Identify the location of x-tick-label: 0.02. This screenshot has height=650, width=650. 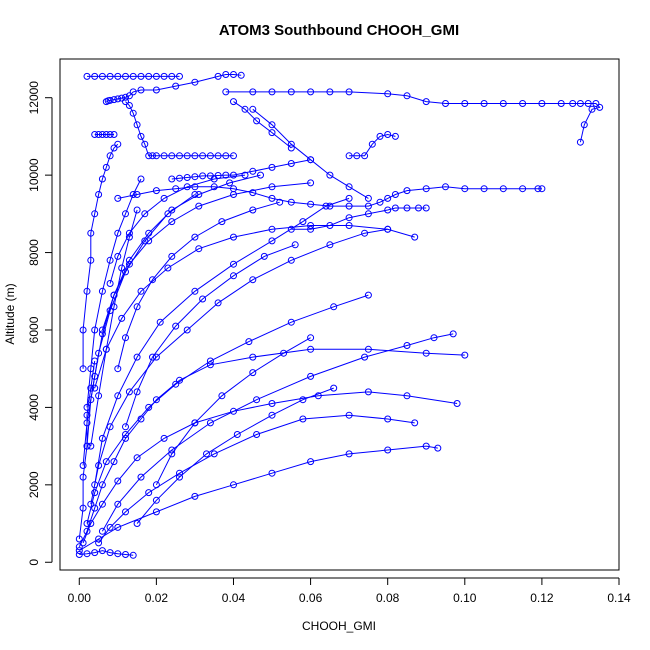
(157, 598).